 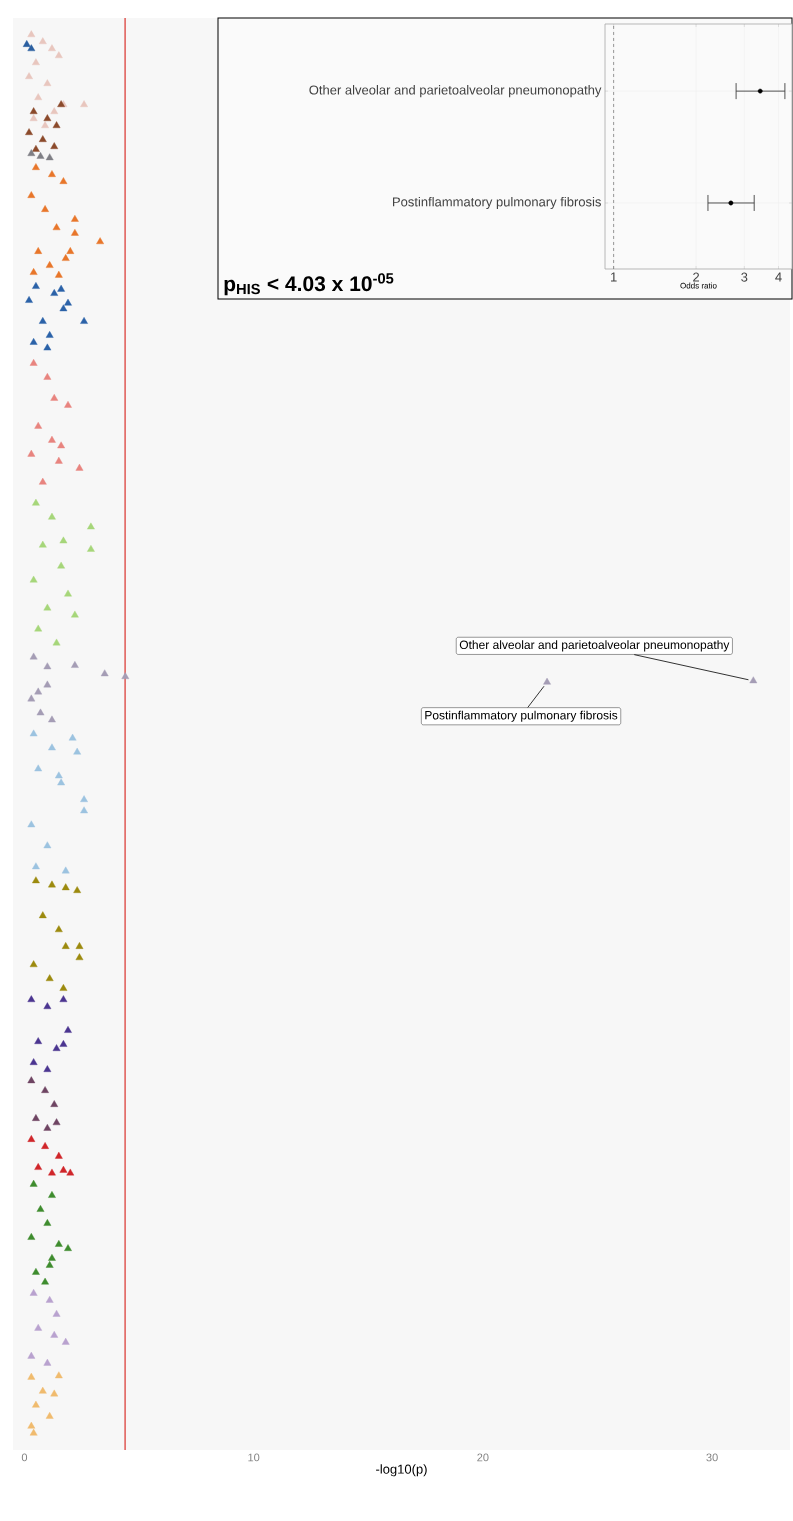 What do you see at coordinates (254, 1457) in the screenshot?
I see `x-tick-label: 10` at bounding box center [254, 1457].